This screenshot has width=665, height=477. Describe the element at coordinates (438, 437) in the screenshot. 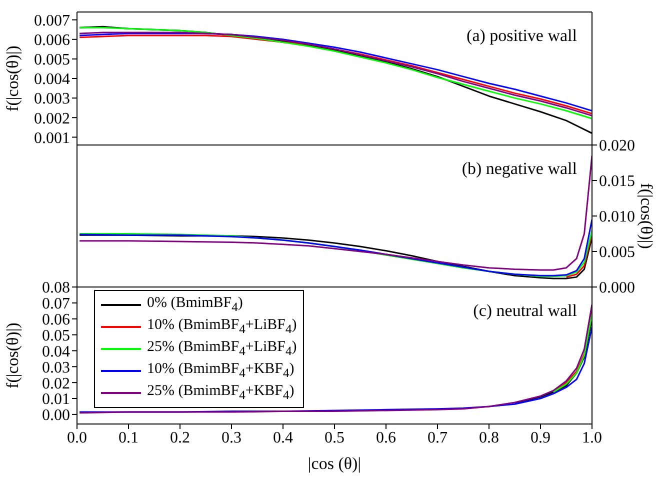

I see `x-tick-label: 0.7` at that location.